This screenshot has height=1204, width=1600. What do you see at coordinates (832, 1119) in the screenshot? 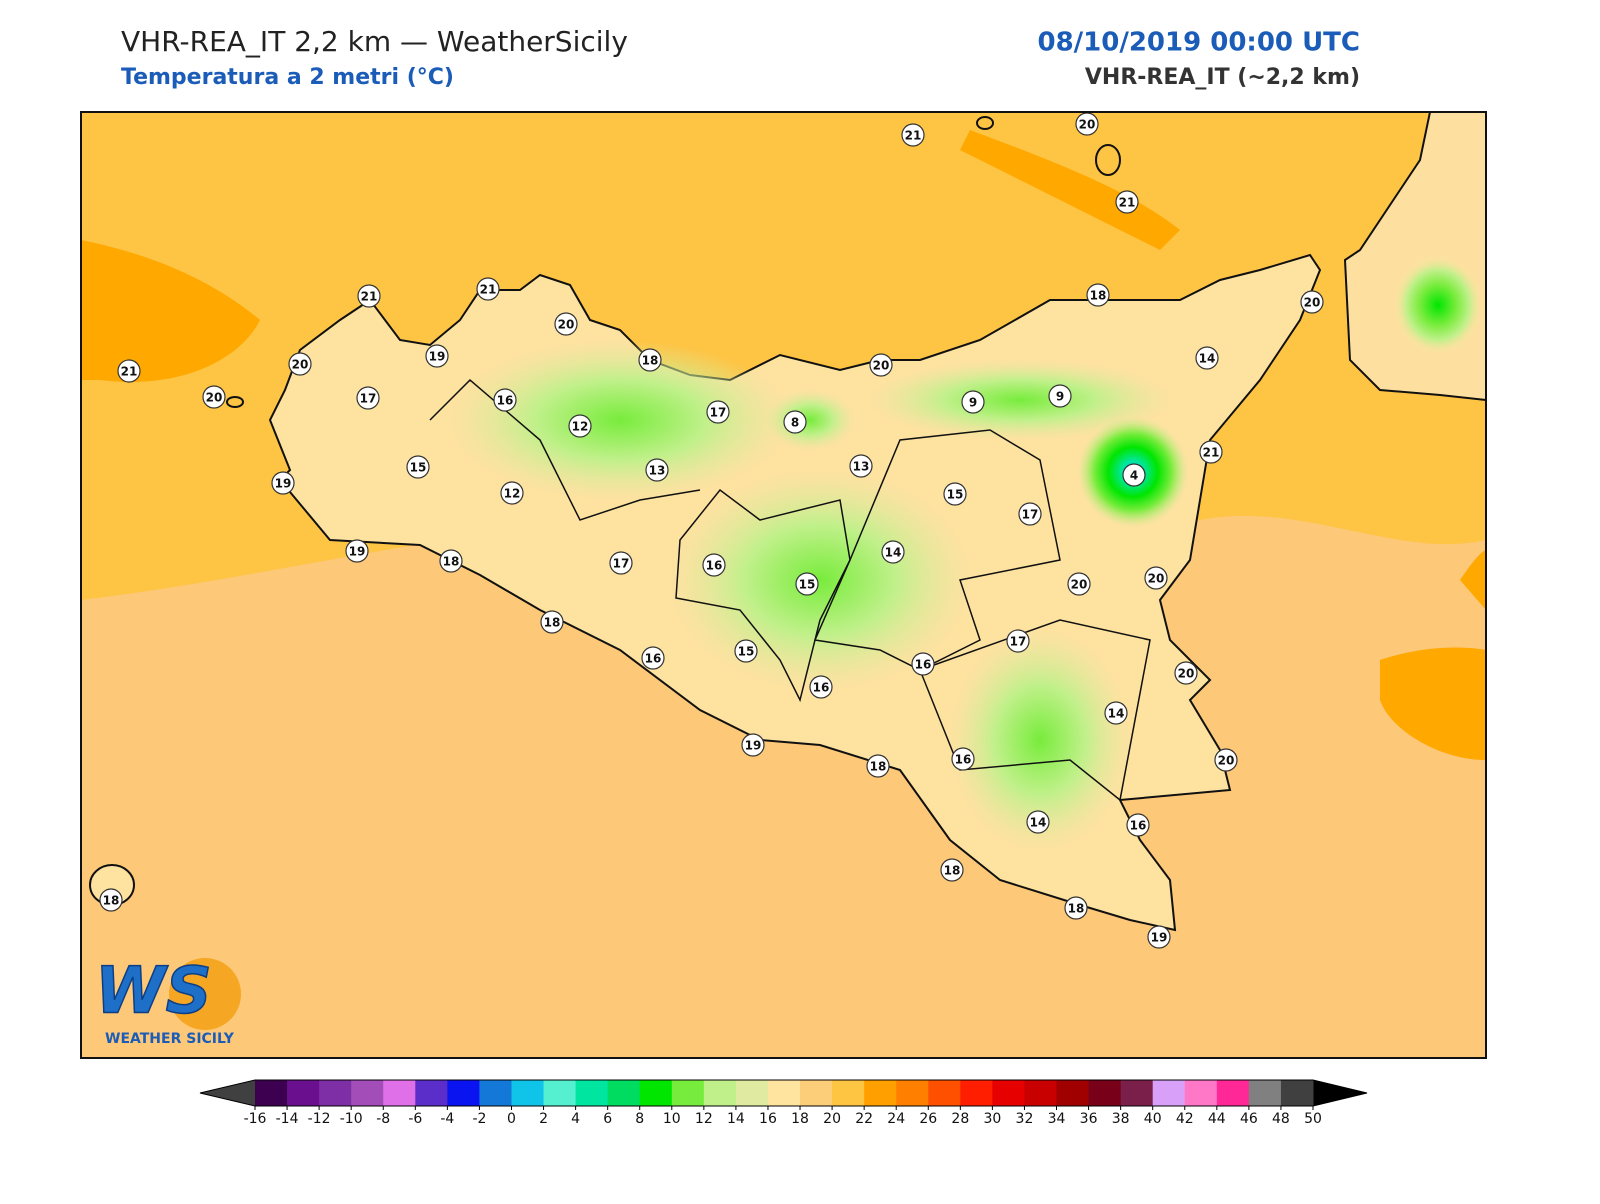
I see `colorbar-tick-label: 20` at bounding box center [832, 1119].